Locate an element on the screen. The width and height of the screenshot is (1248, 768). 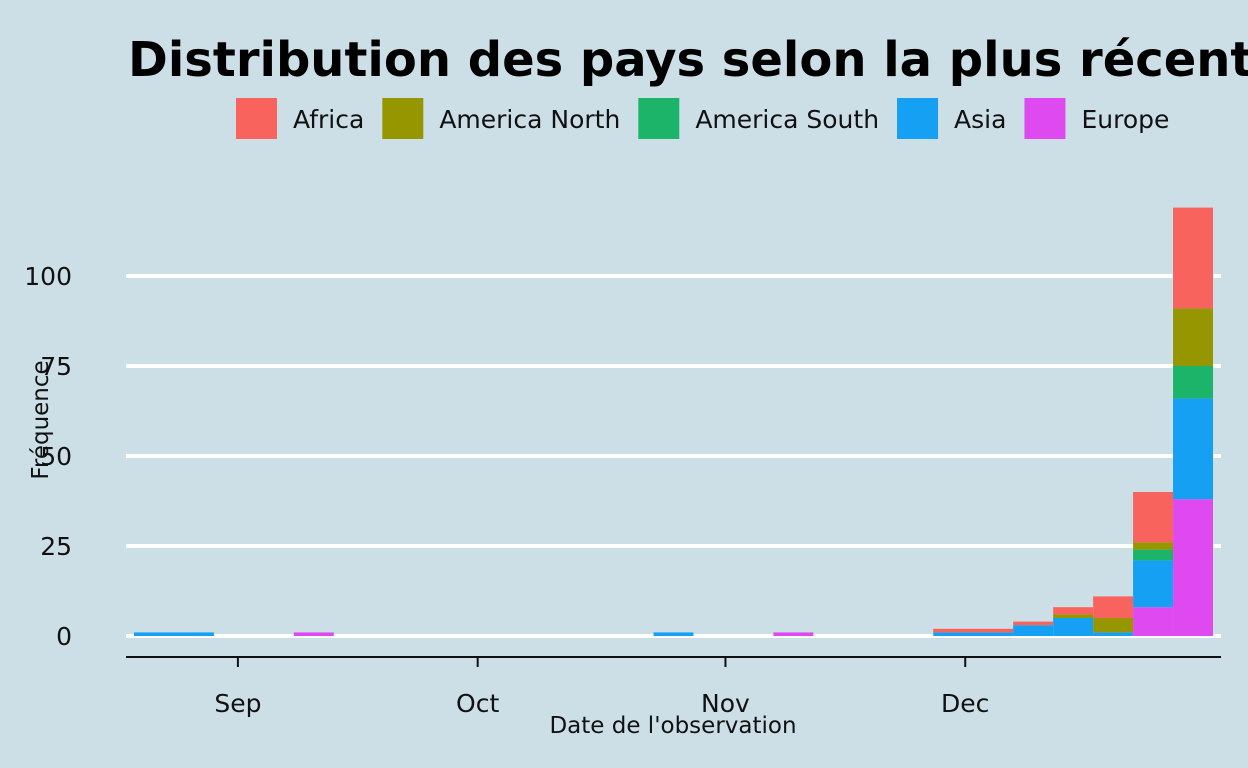
legend-swatch-africa is located at coordinates (256, 118).